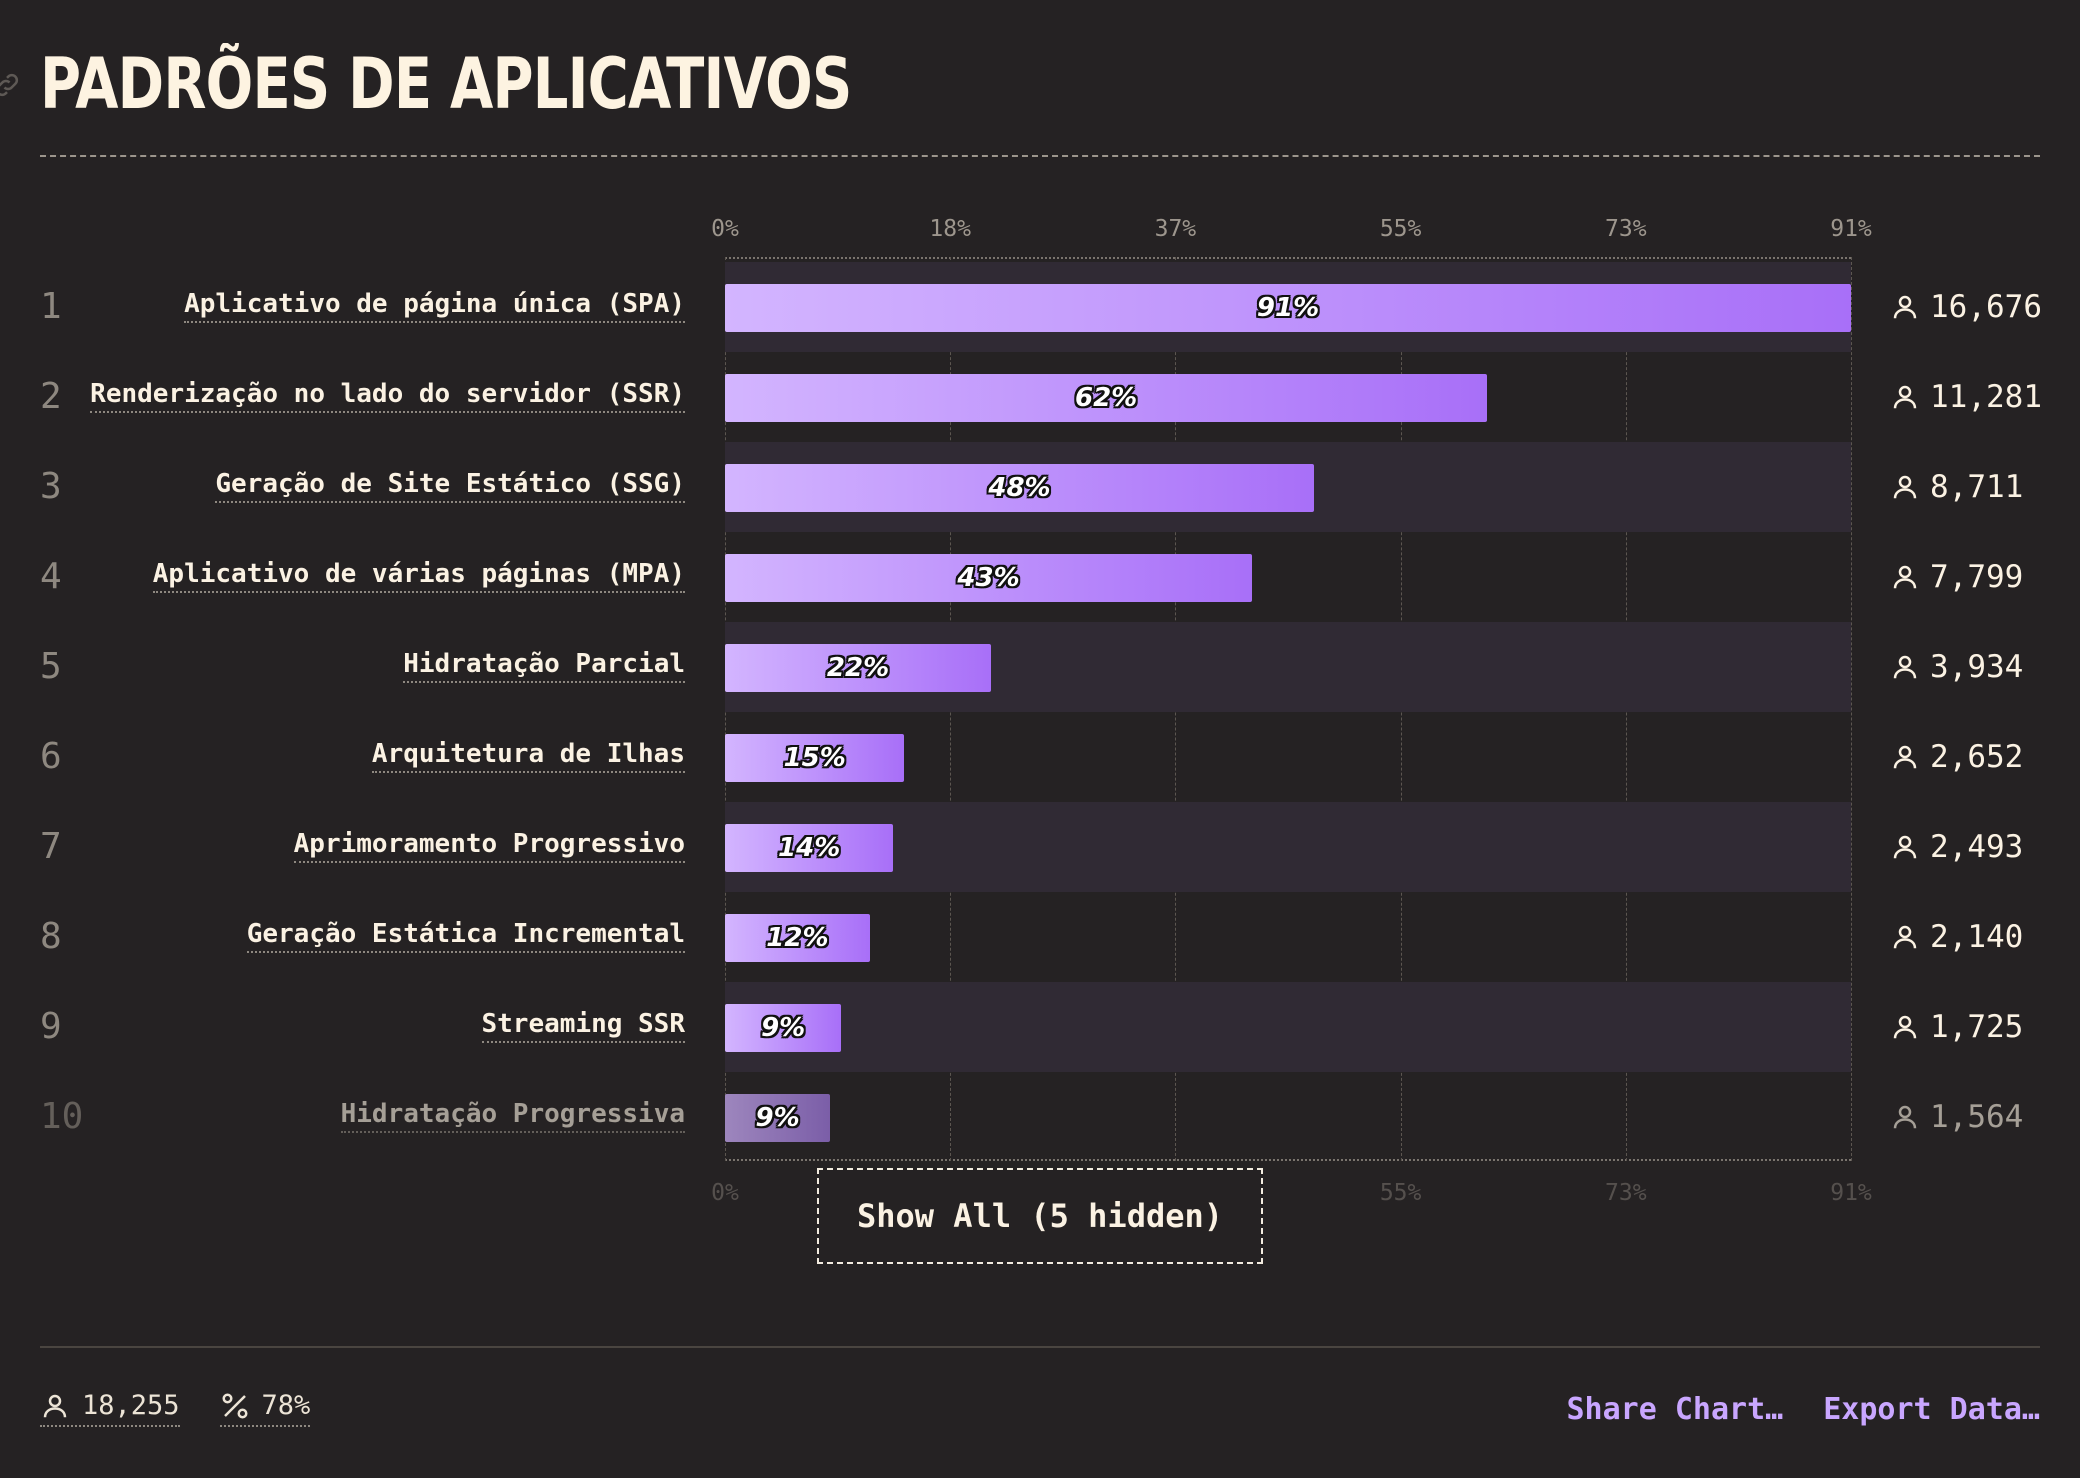 Image resolution: width=2080 pixels, height=1478 pixels. What do you see at coordinates (1977, 847) in the screenshot?
I see `count-value: 2,493` at bounding box center [1977, 847].